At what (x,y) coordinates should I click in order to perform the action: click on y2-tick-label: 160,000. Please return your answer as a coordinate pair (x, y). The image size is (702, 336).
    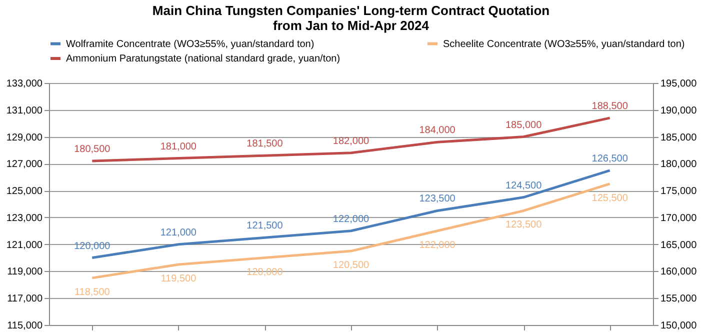
    Looking at the image, I should click on (679, 272).